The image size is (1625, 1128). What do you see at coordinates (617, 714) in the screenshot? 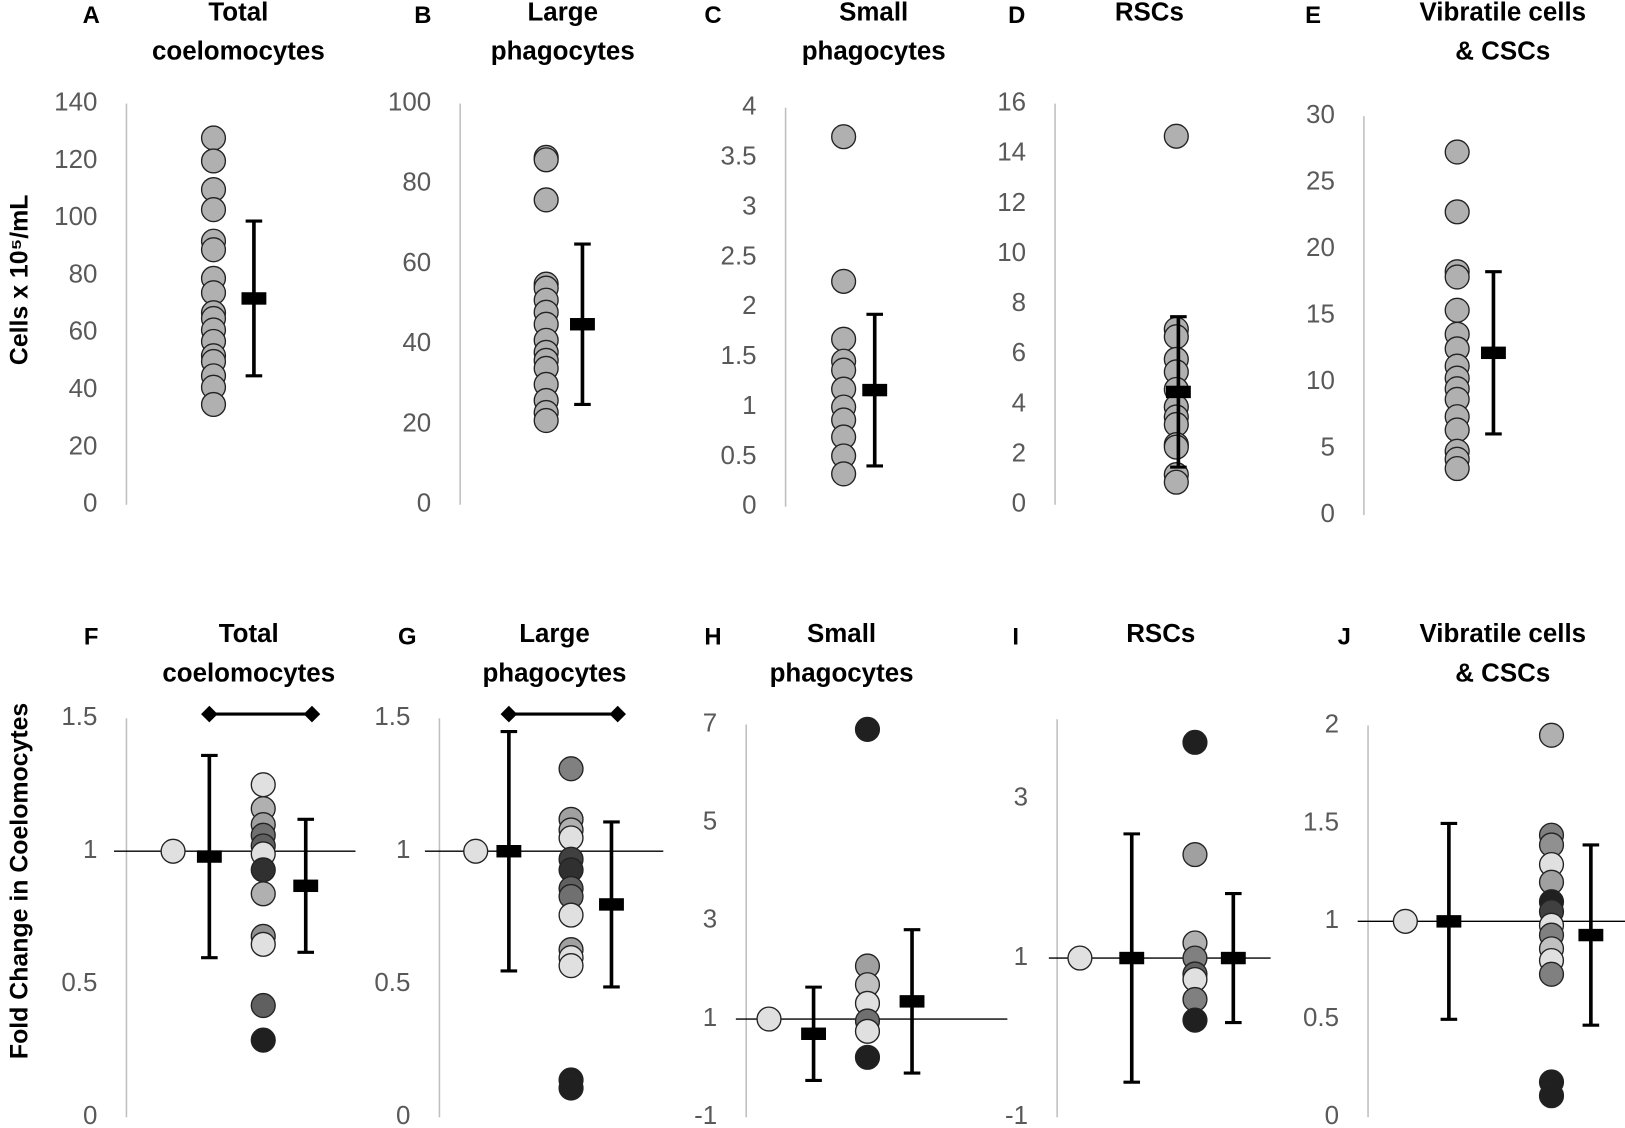
I see `bracket-diamond` at bounding box center [617, 714].